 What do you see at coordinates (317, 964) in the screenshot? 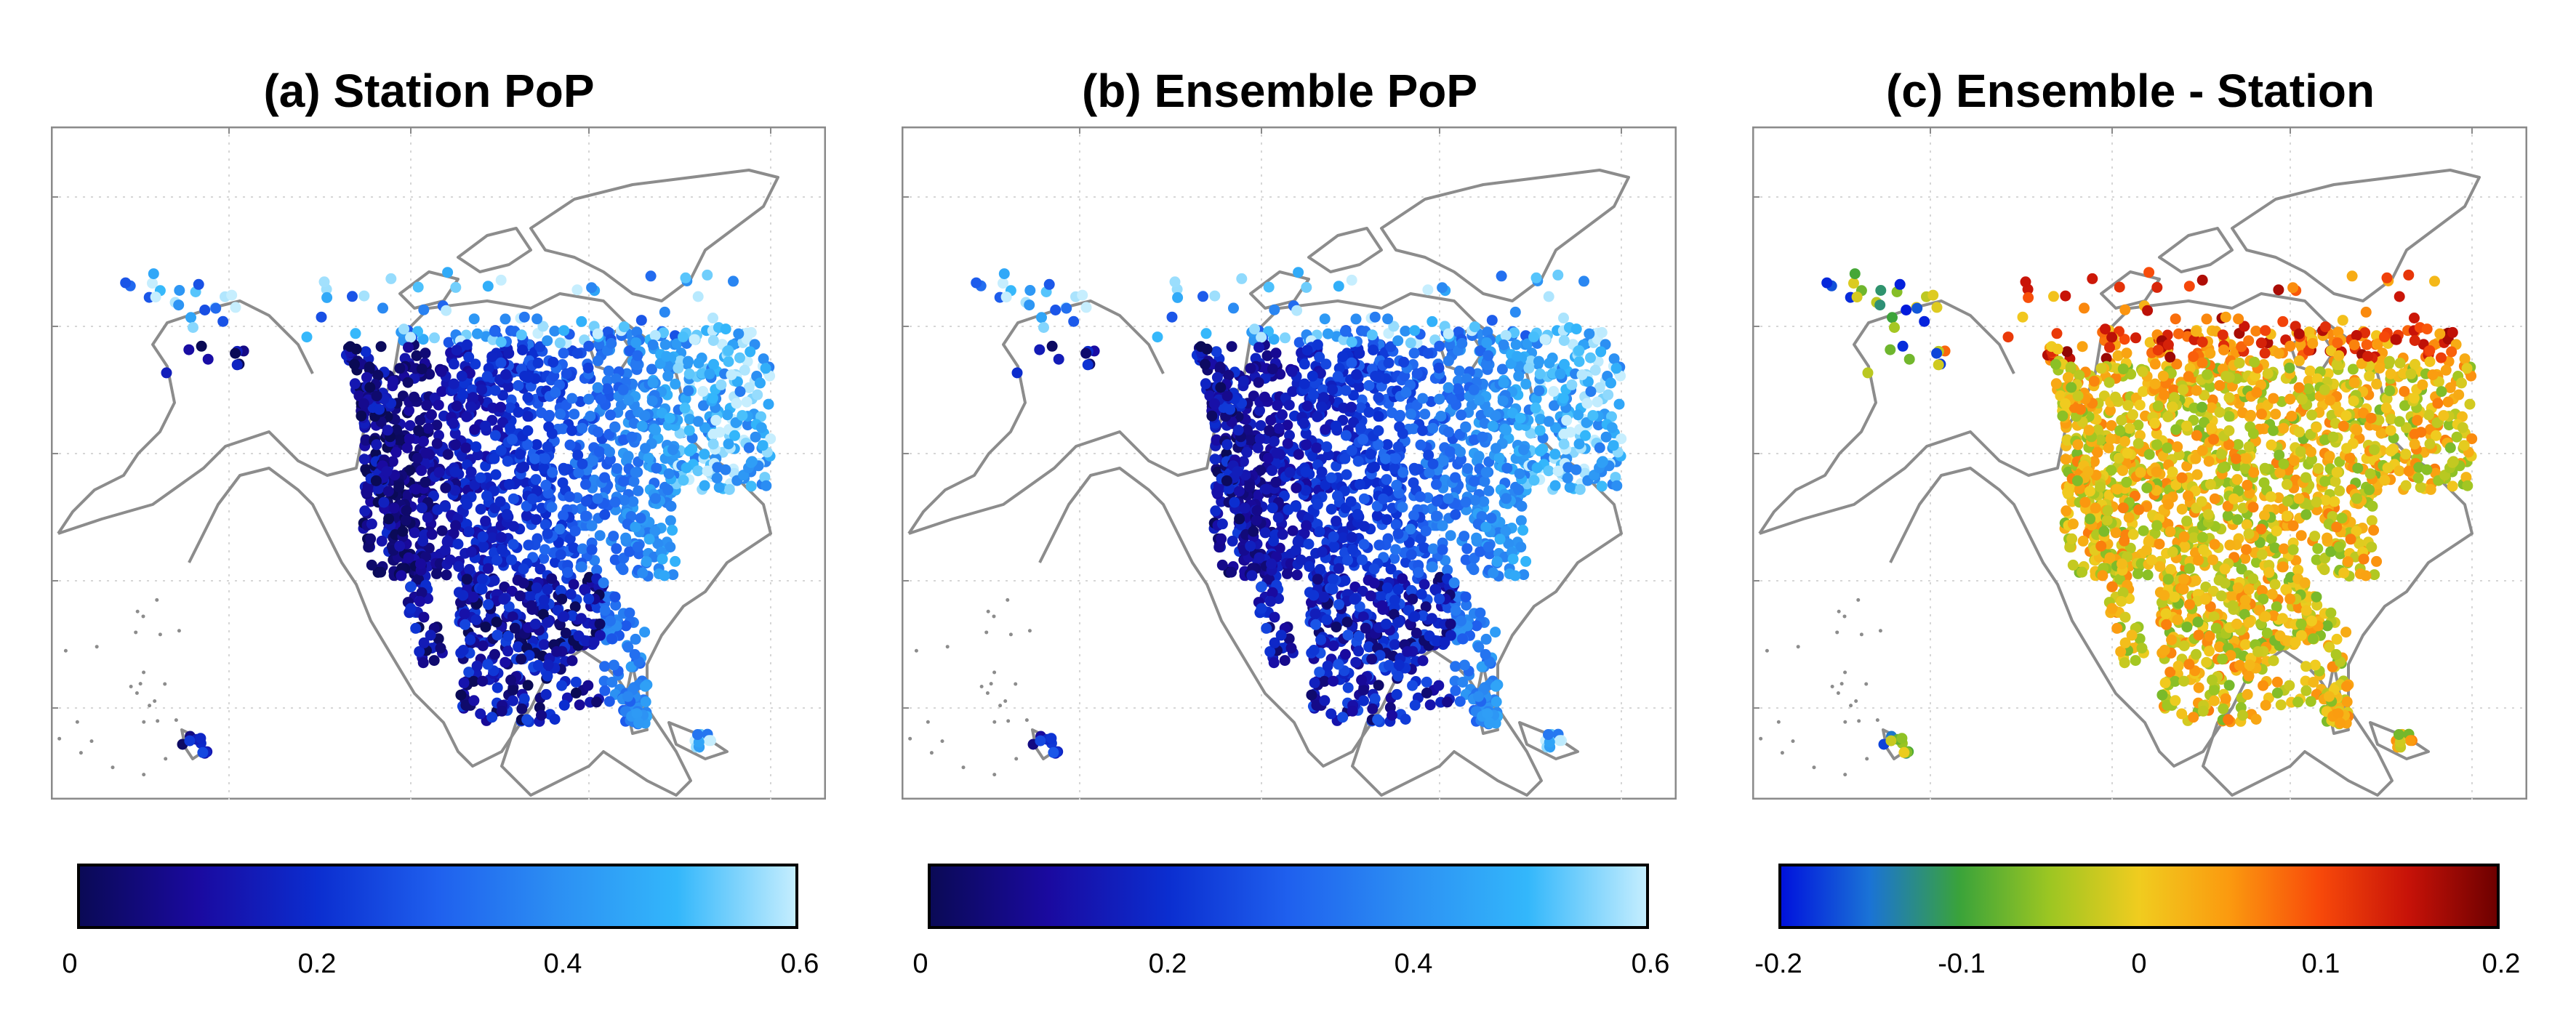
I see `colorbar-tick-label: 0.2` at bounding box center [317, 964].